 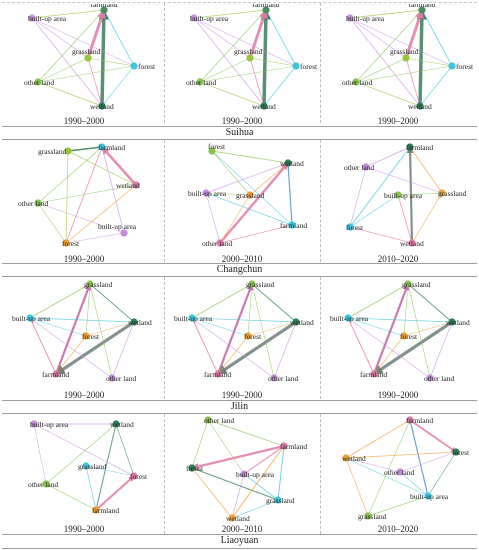 I want to click on land-node-label: wetland, so click(x=292, y=163).